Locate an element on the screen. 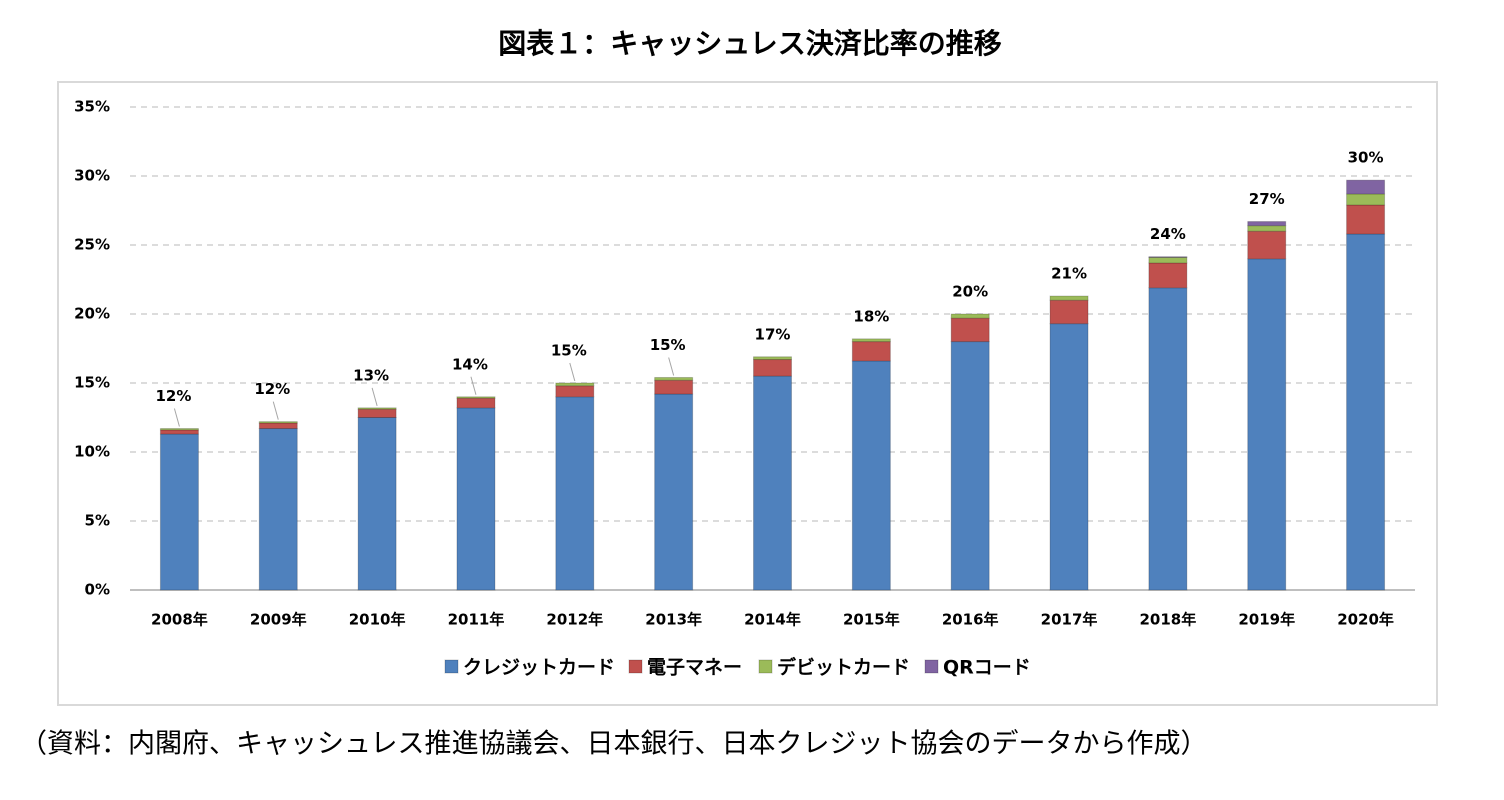 This screenshot has height=800, width=1504. x-tick-label: 2009年 is located at coordinates (278, 620).